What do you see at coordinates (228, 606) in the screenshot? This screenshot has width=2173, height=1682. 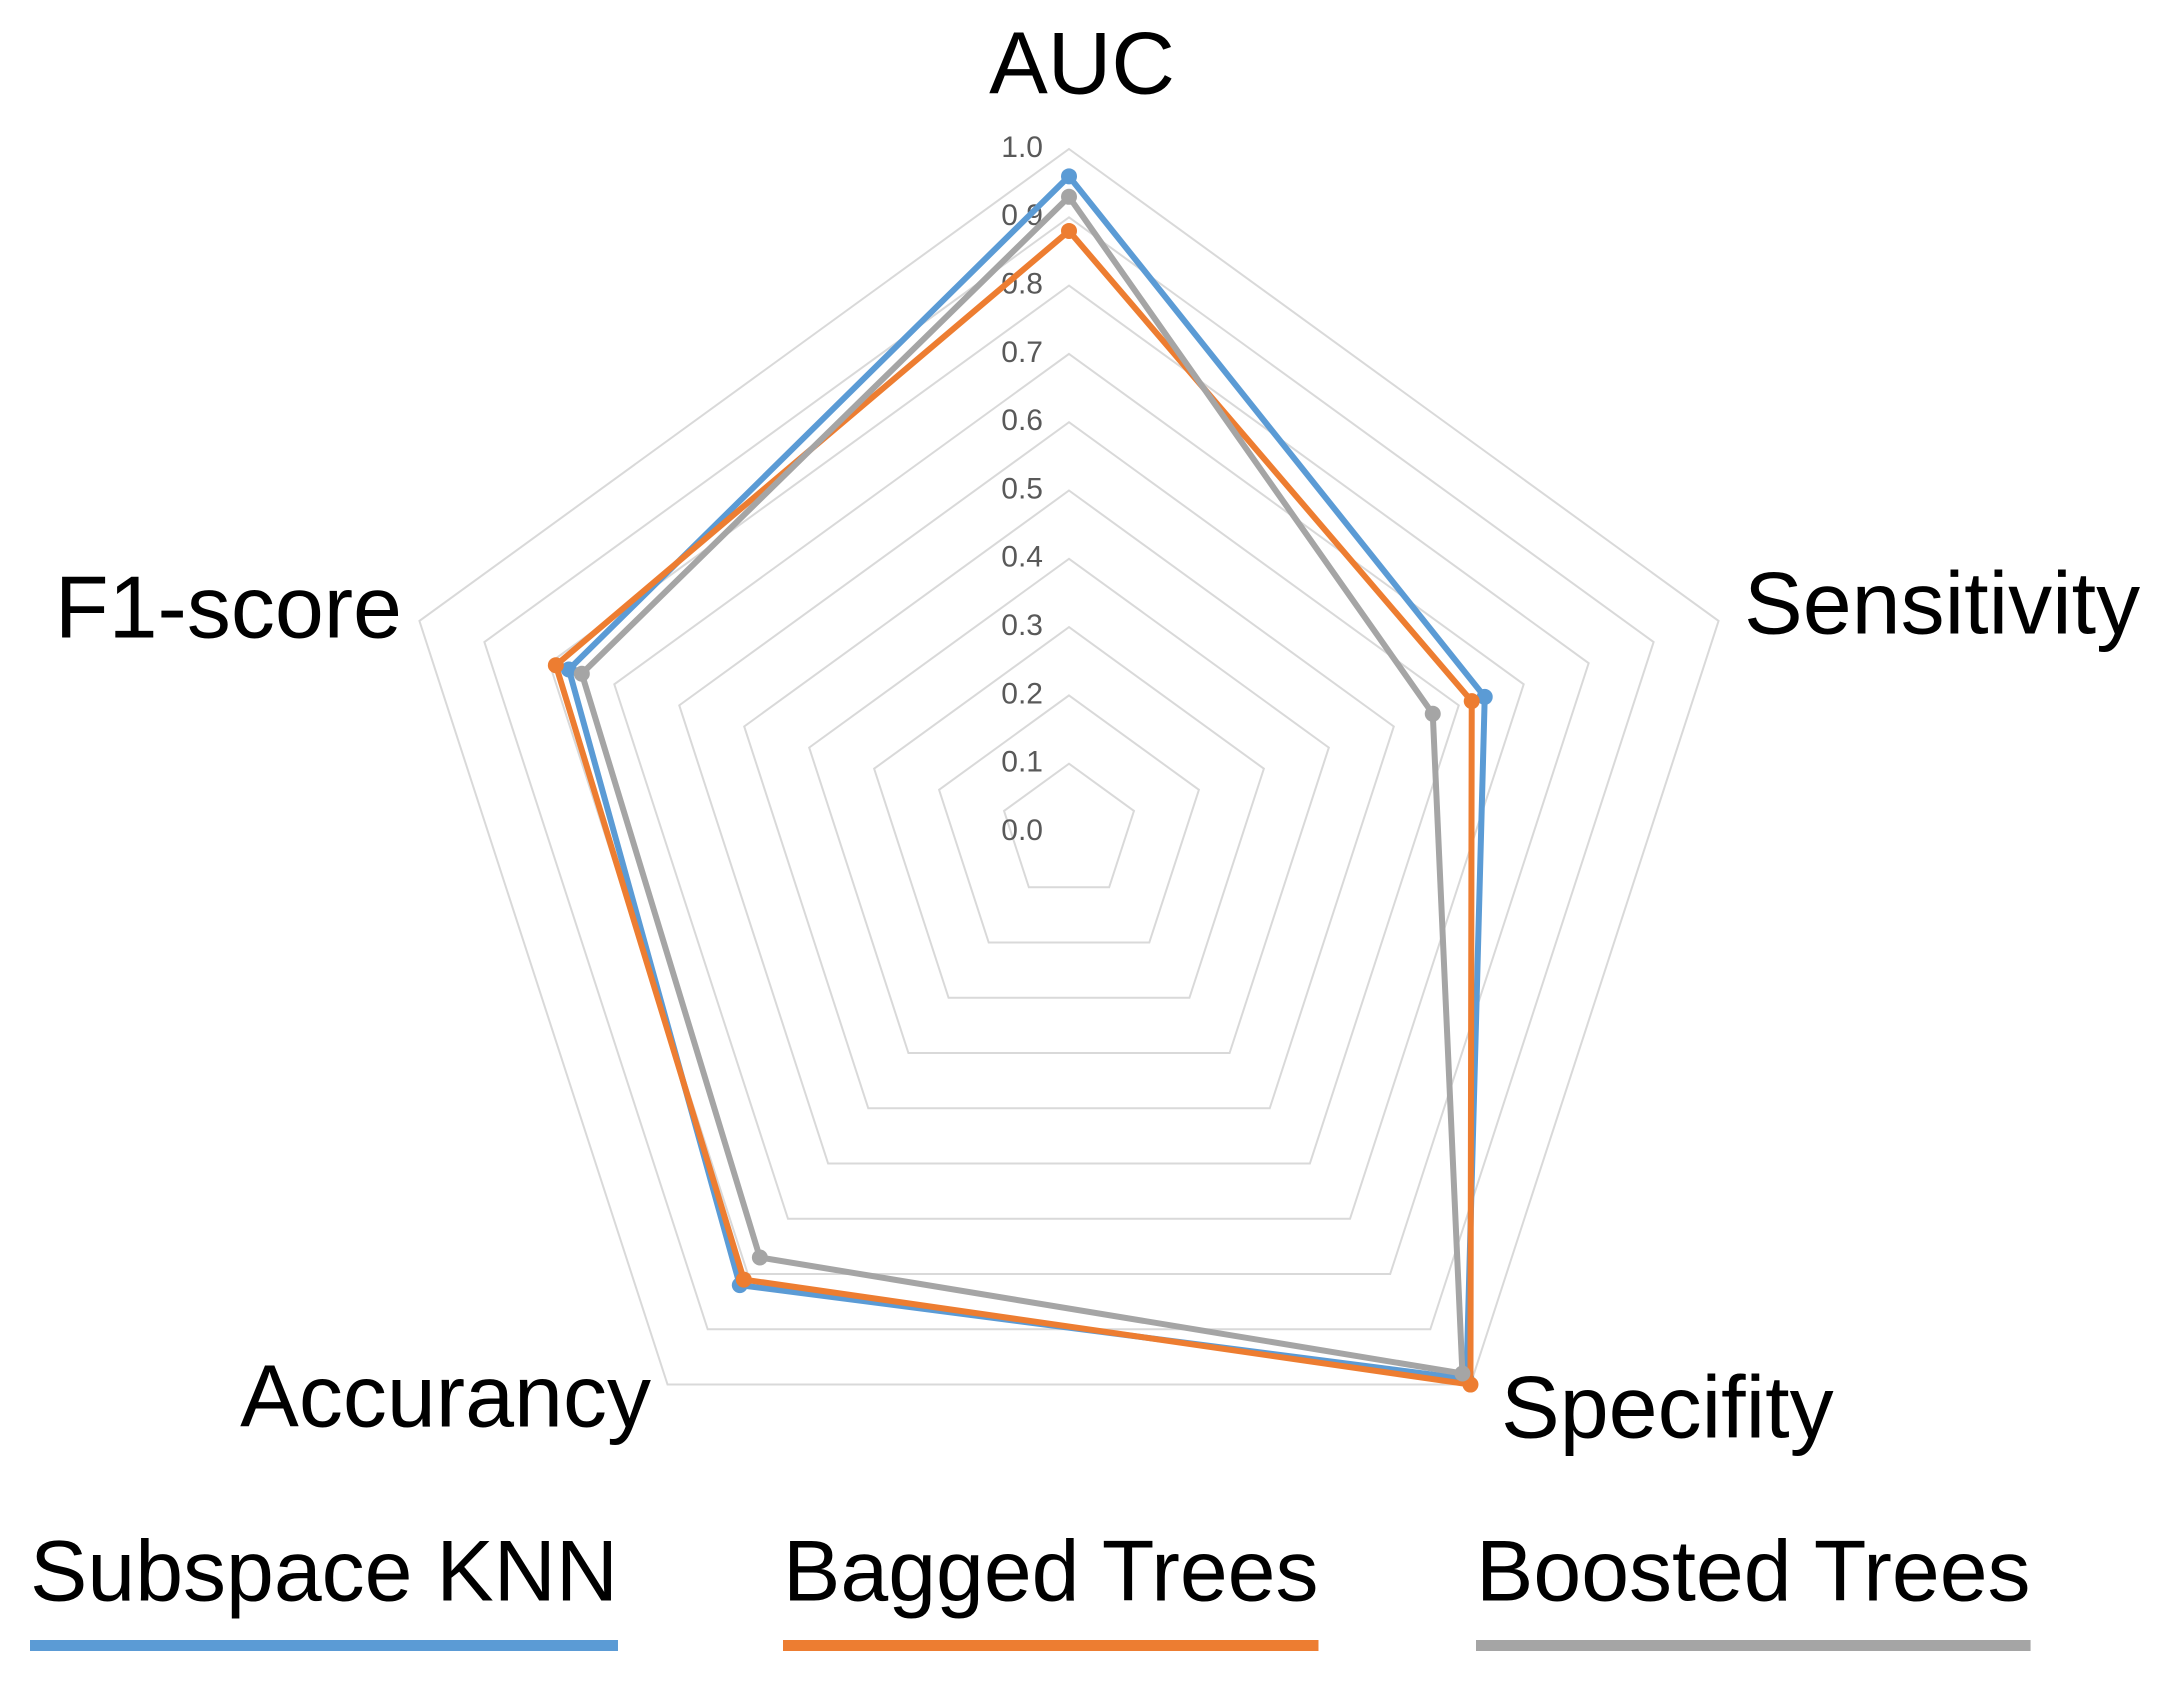 I see `axis-label: F1-score` at bounding box center [228, 606].